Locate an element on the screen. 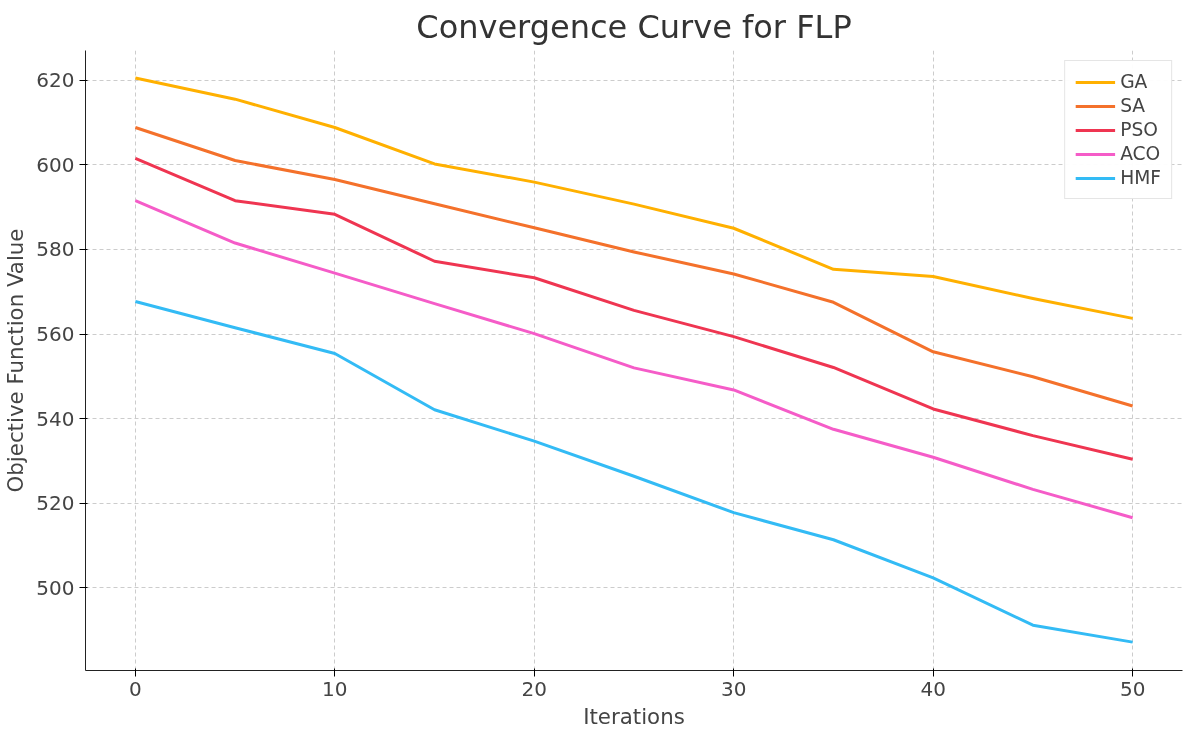 The width and height of the screenshot is (1192, 731). y-tick-label: 500 is located at coordinates (55, 587).